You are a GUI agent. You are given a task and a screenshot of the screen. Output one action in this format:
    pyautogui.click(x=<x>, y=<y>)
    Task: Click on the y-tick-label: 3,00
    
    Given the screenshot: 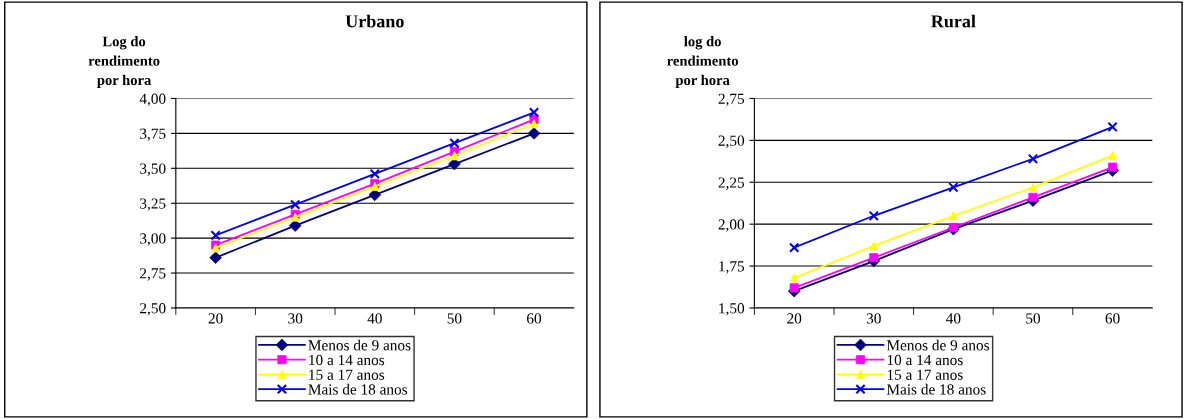 What is the action you would take?
    pyautogui.click(x=153, y=239)
    